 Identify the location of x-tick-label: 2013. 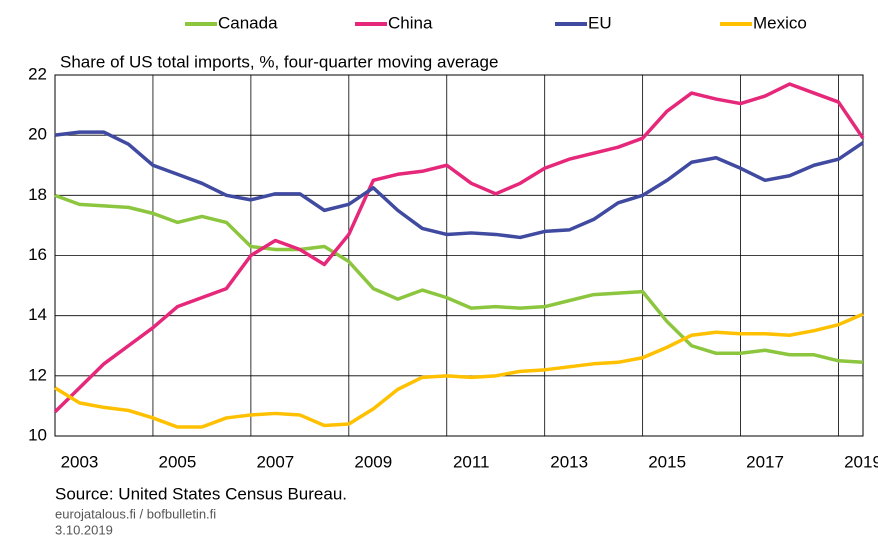
(569, 461).